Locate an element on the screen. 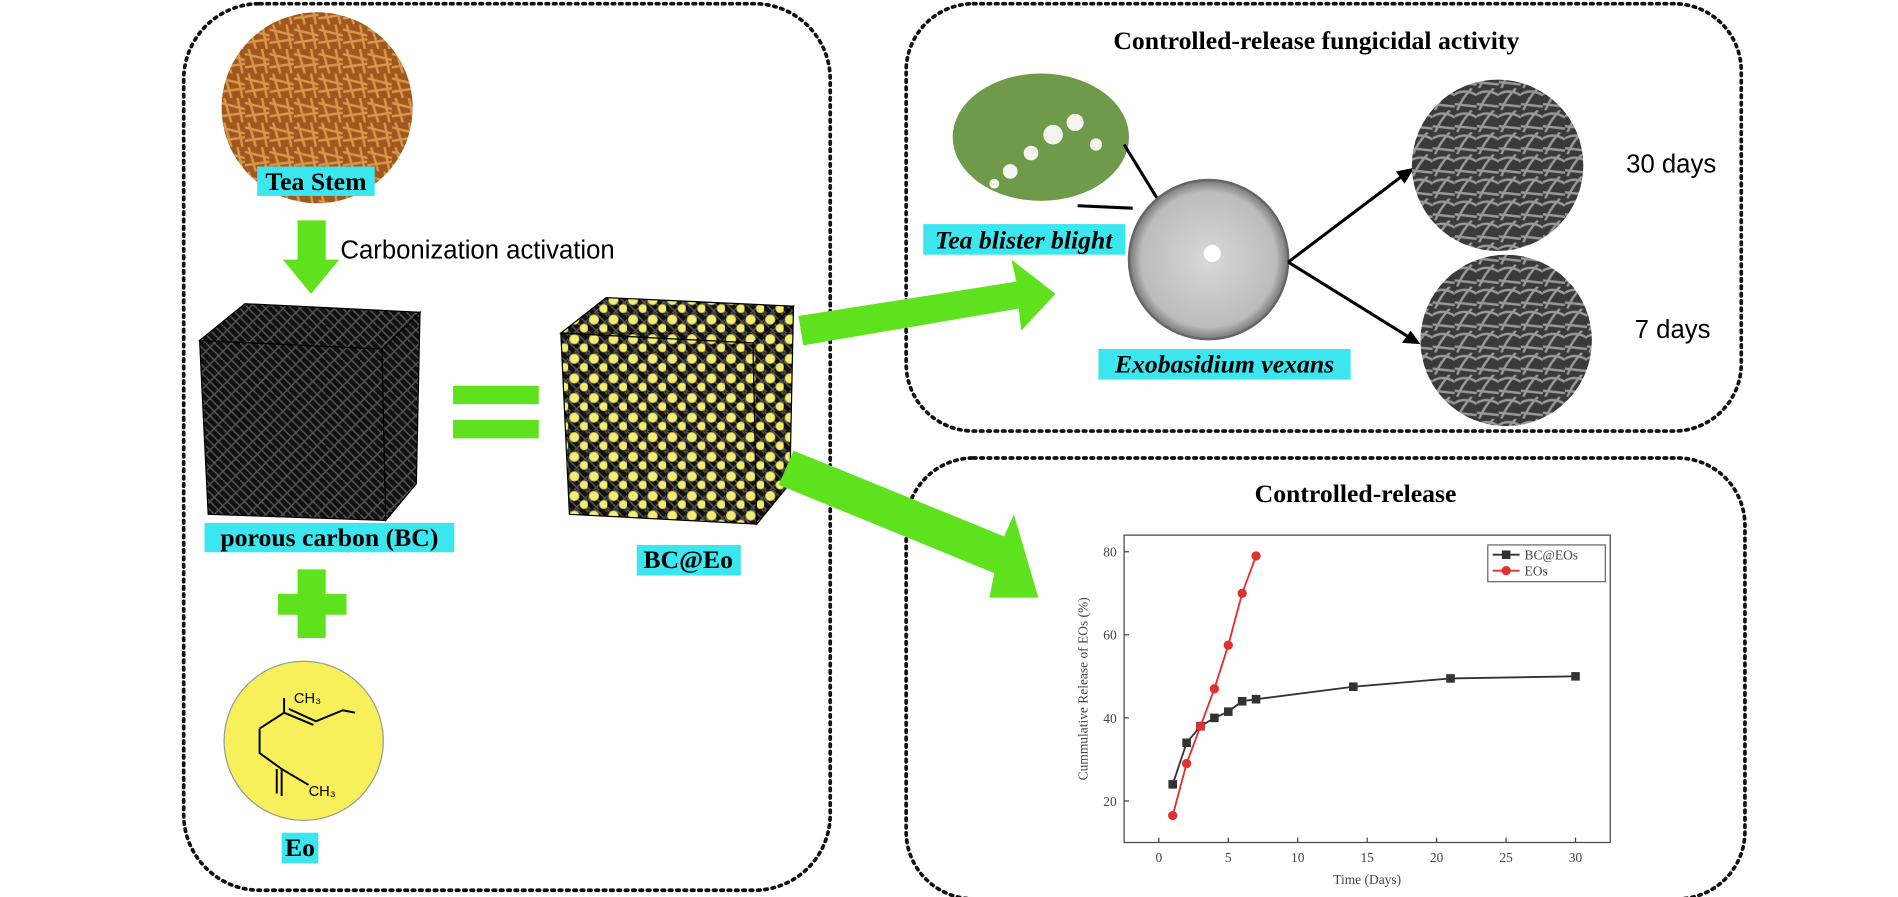  pathogen-label: Exobasidium vexans is located at coordinates (1224, 363).